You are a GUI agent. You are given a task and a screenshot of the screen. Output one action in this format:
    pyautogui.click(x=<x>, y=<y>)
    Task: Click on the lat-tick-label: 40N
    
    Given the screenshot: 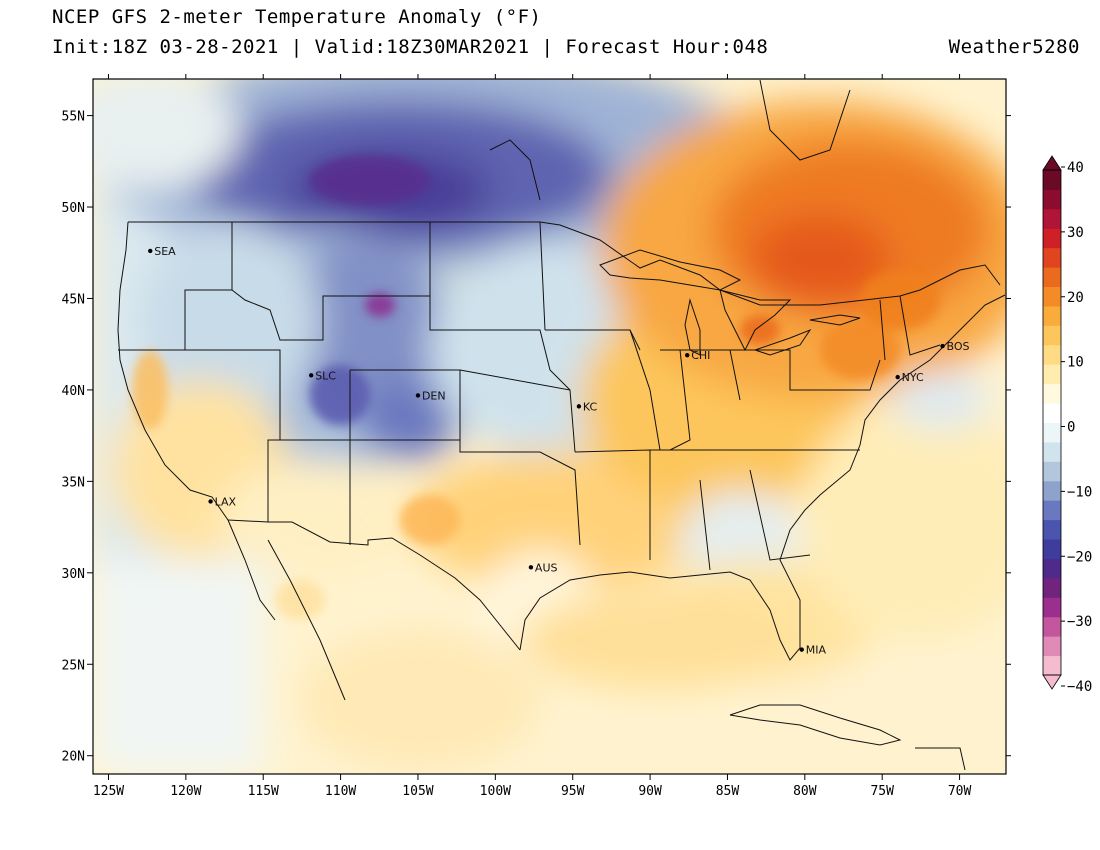 What is the action you would take?
    pyautogui.click(x=73, y=391)
    